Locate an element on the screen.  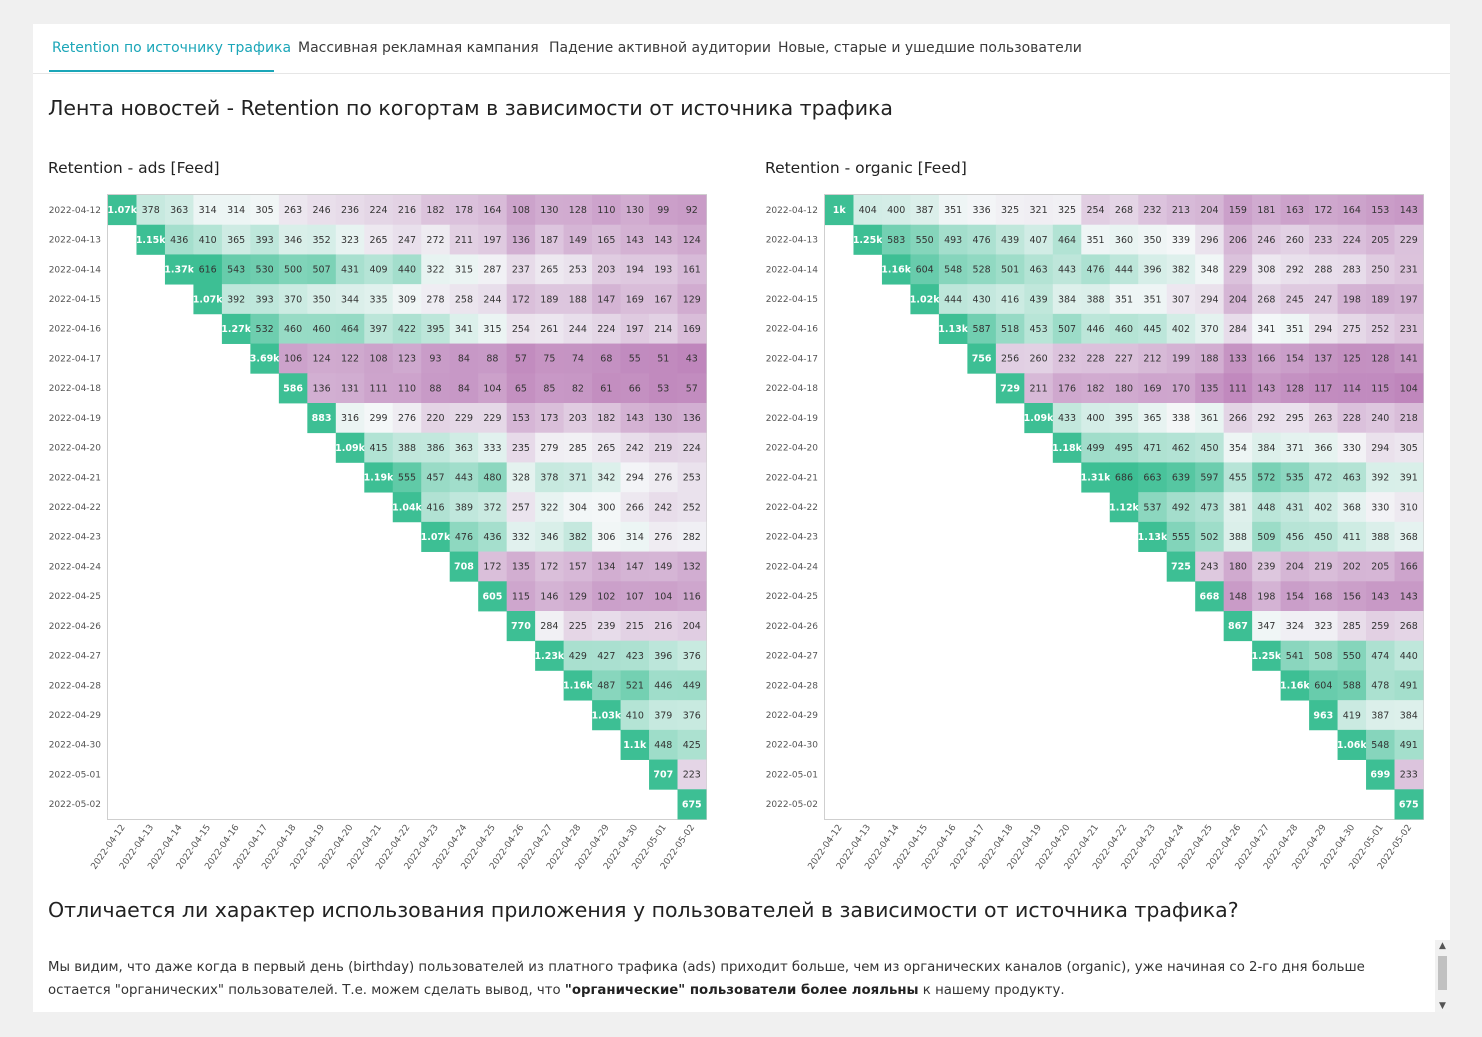
tab-mass-ad-campaign: Массивная рекламная кампания is located at coordinates (418, 48).